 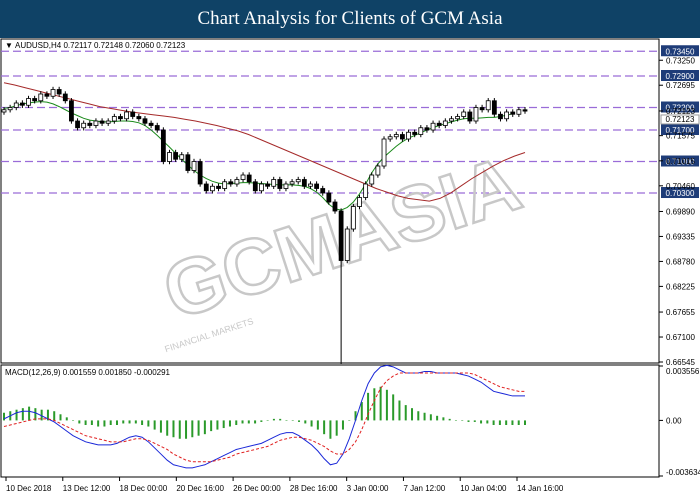 I want to click on price-tick-label: 0.71015, so click(x=680, y=161).